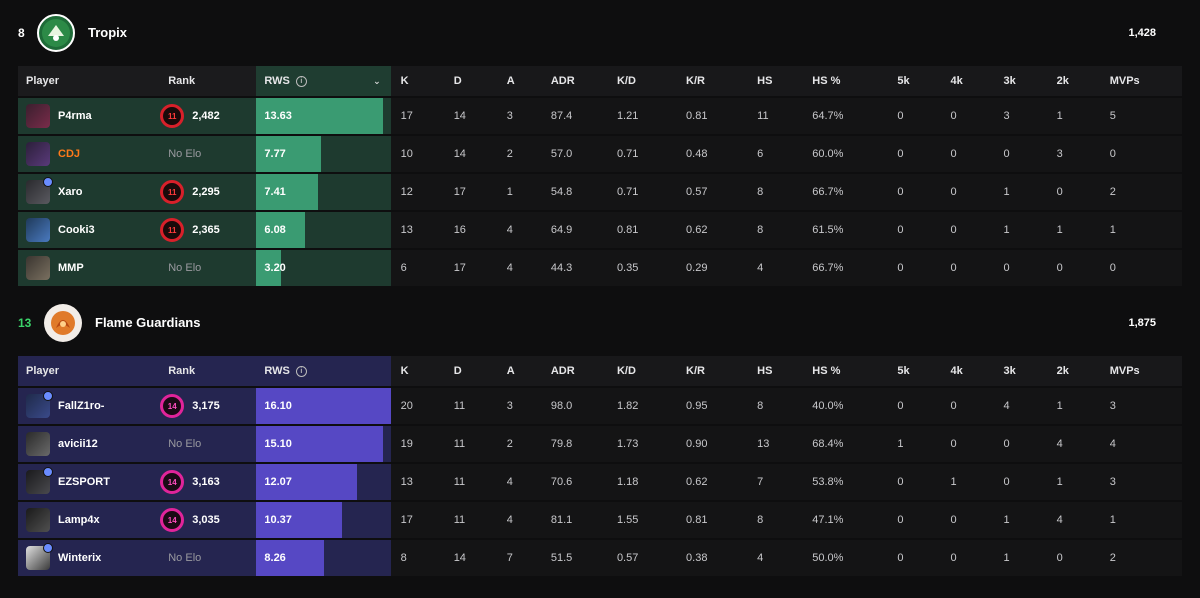  What do you see at coordinates (75, 116) in the screenshot?
I see `player-name: P4rma` at bounding box center [75, 116].